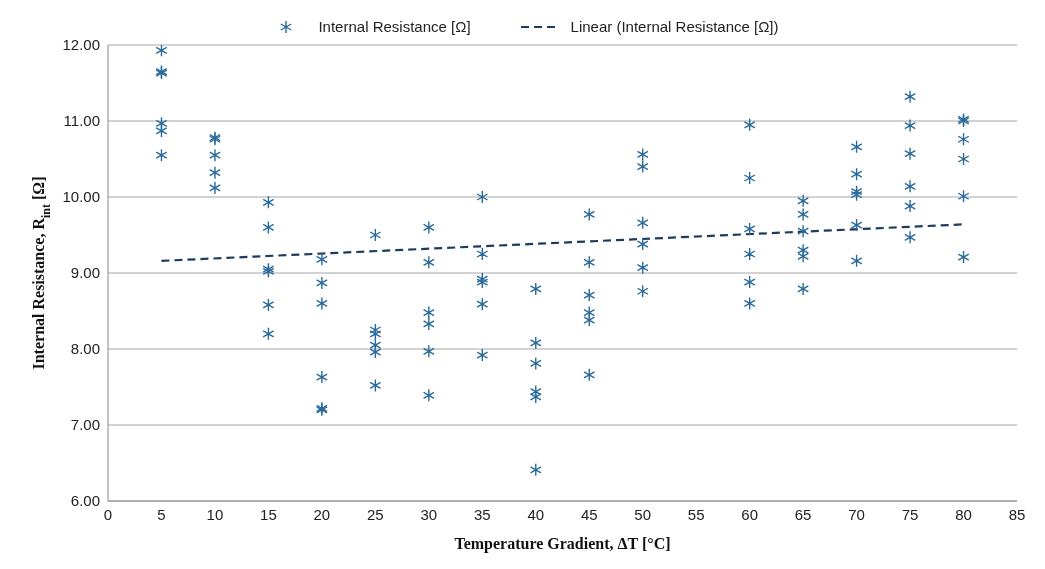  Describe the element at coordinates (81, 121) in the screenshot. I see `y-tick-label: 11.00` at that location.